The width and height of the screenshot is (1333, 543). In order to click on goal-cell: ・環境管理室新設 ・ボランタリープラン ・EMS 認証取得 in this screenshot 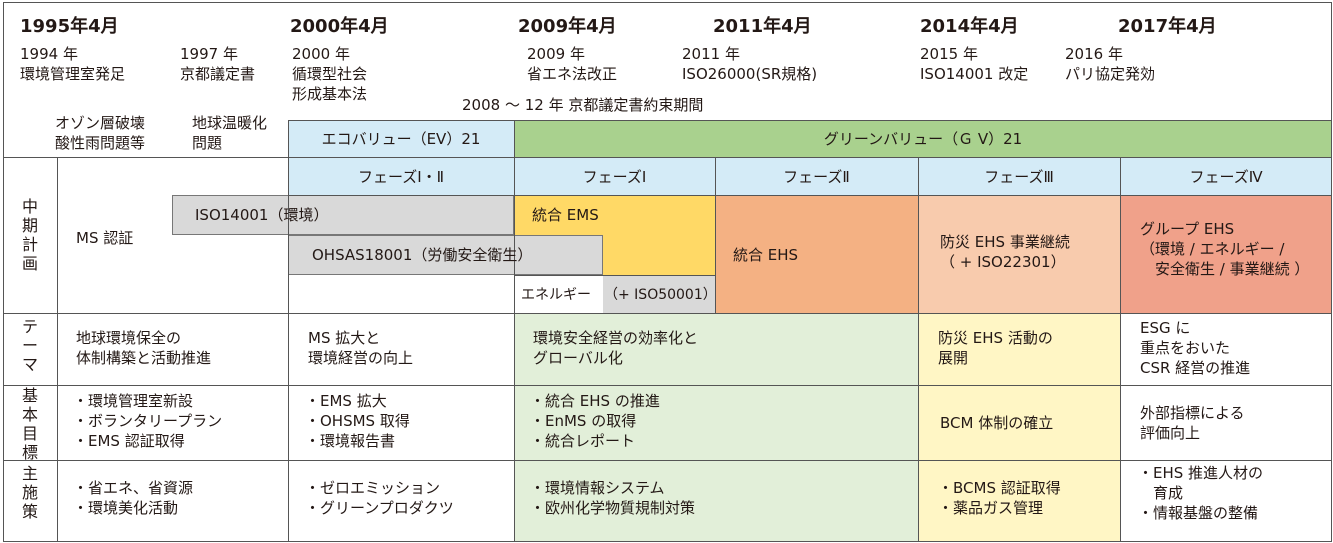, I will do `click(148, 421)`.